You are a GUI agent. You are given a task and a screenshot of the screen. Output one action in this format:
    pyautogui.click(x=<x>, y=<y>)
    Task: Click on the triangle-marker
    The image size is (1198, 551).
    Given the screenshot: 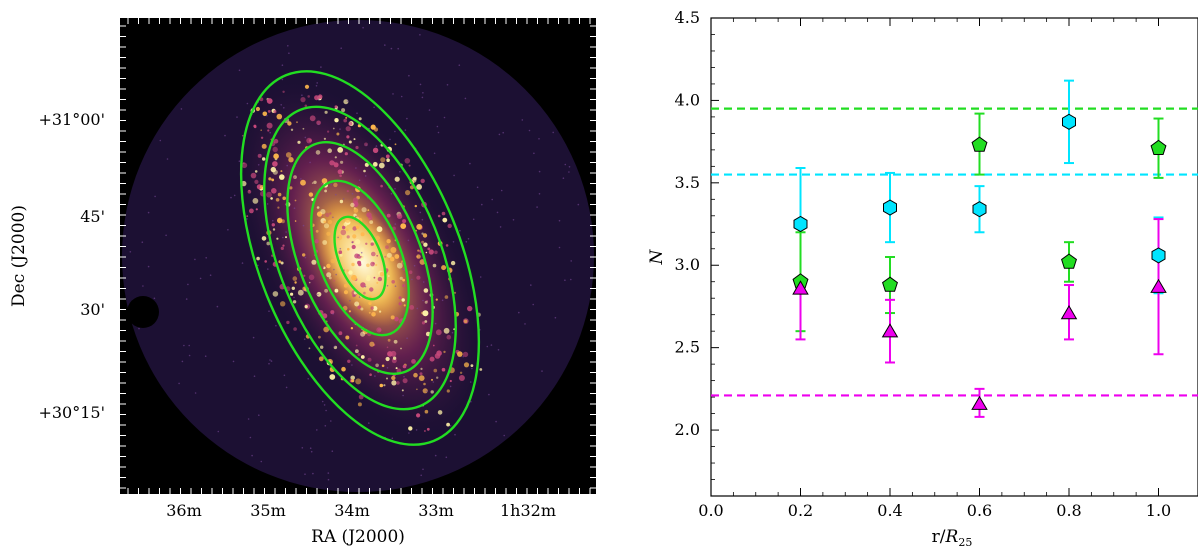 What is the action you would take?
    pyautogui.click(x=979, y=402)
    